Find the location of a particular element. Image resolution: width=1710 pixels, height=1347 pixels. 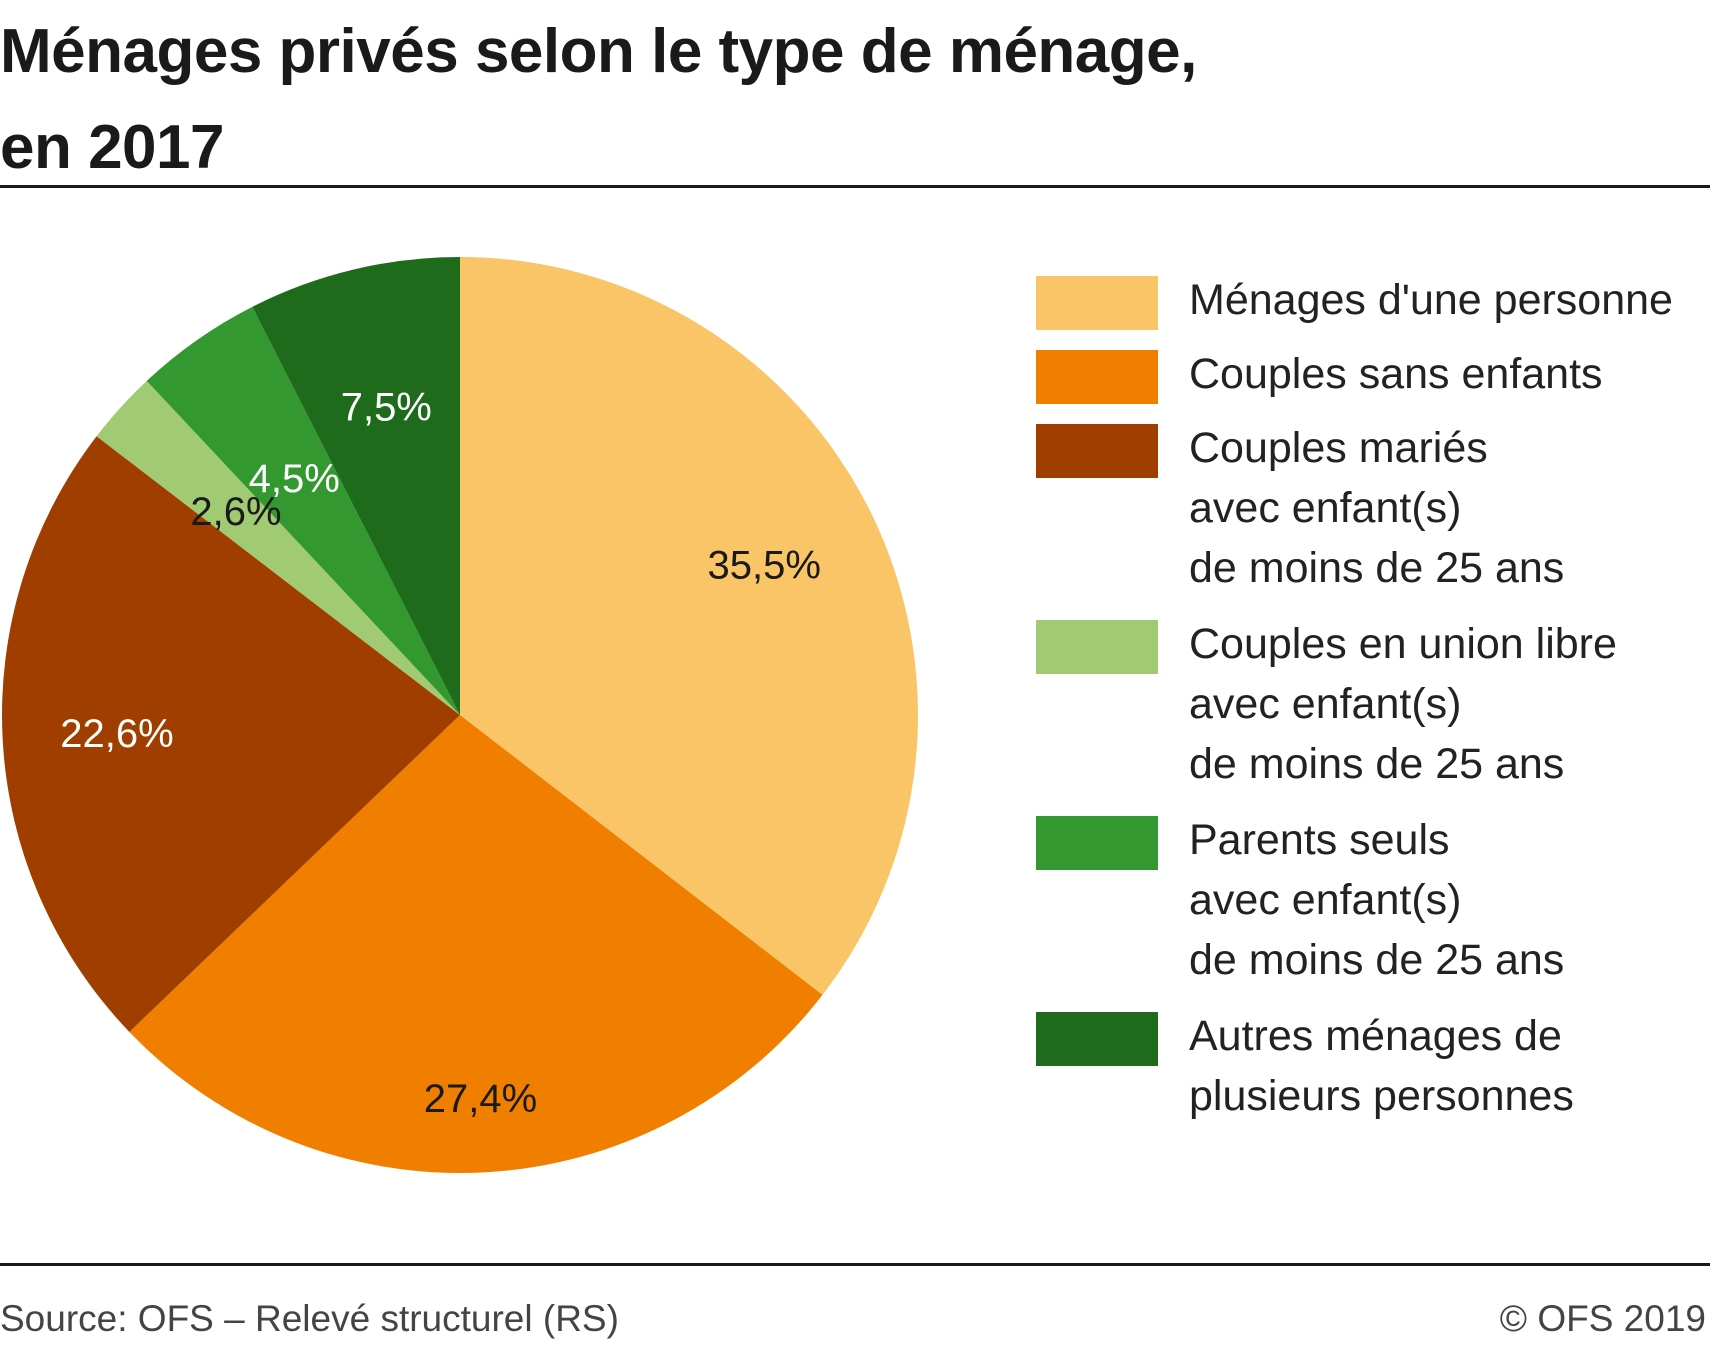

bottom-divider is located at coordinates (855, 1264).